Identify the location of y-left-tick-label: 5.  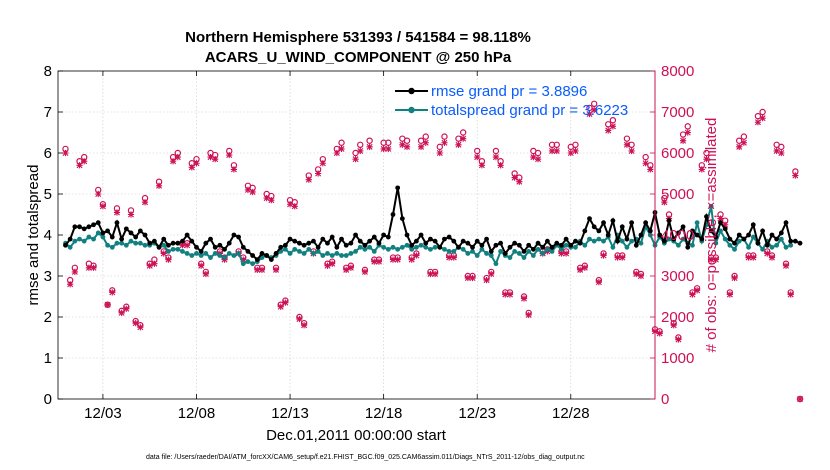
(48, 194).